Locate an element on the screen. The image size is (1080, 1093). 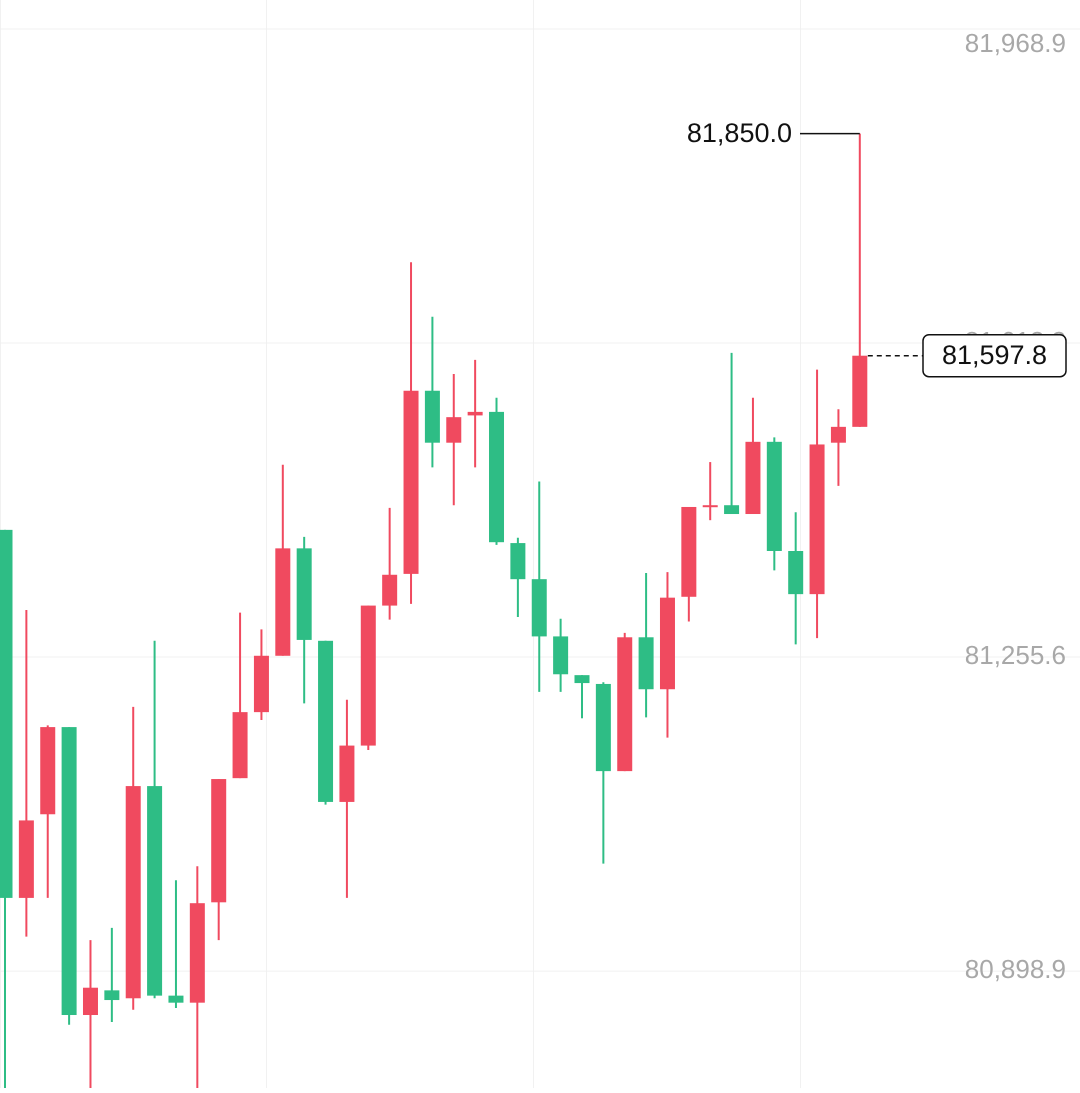
last-price-label: 81,597.8 is located at coordinates (994, 355).